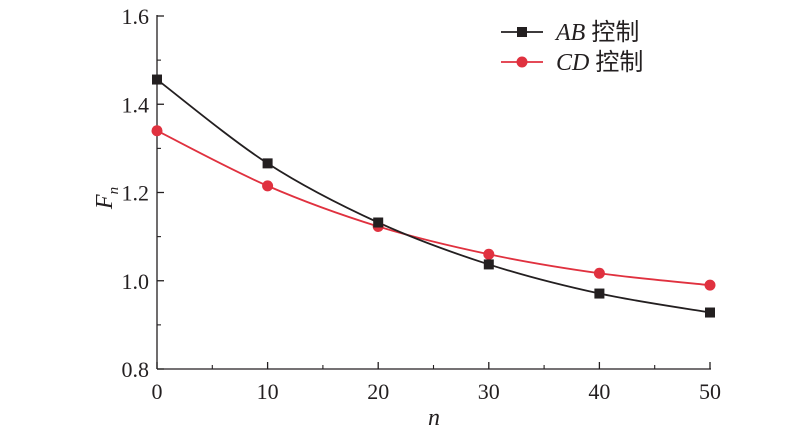 The image size is (800, 435). I want to click on y-tick-label: 0.8, so click(136, 369).